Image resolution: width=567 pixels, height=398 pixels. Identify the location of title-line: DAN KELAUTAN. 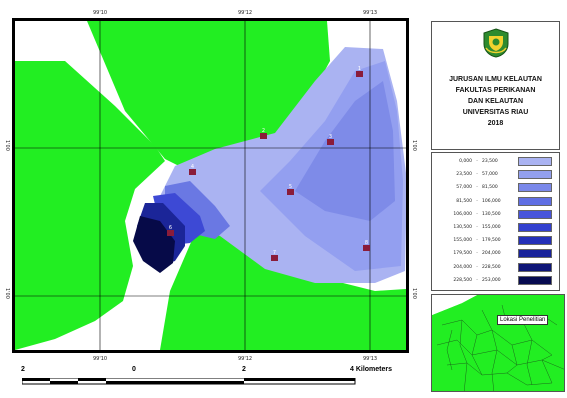
(495, 101).